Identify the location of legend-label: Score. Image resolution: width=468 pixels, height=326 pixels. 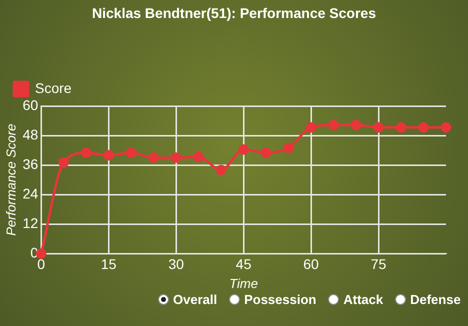
(53, 88).